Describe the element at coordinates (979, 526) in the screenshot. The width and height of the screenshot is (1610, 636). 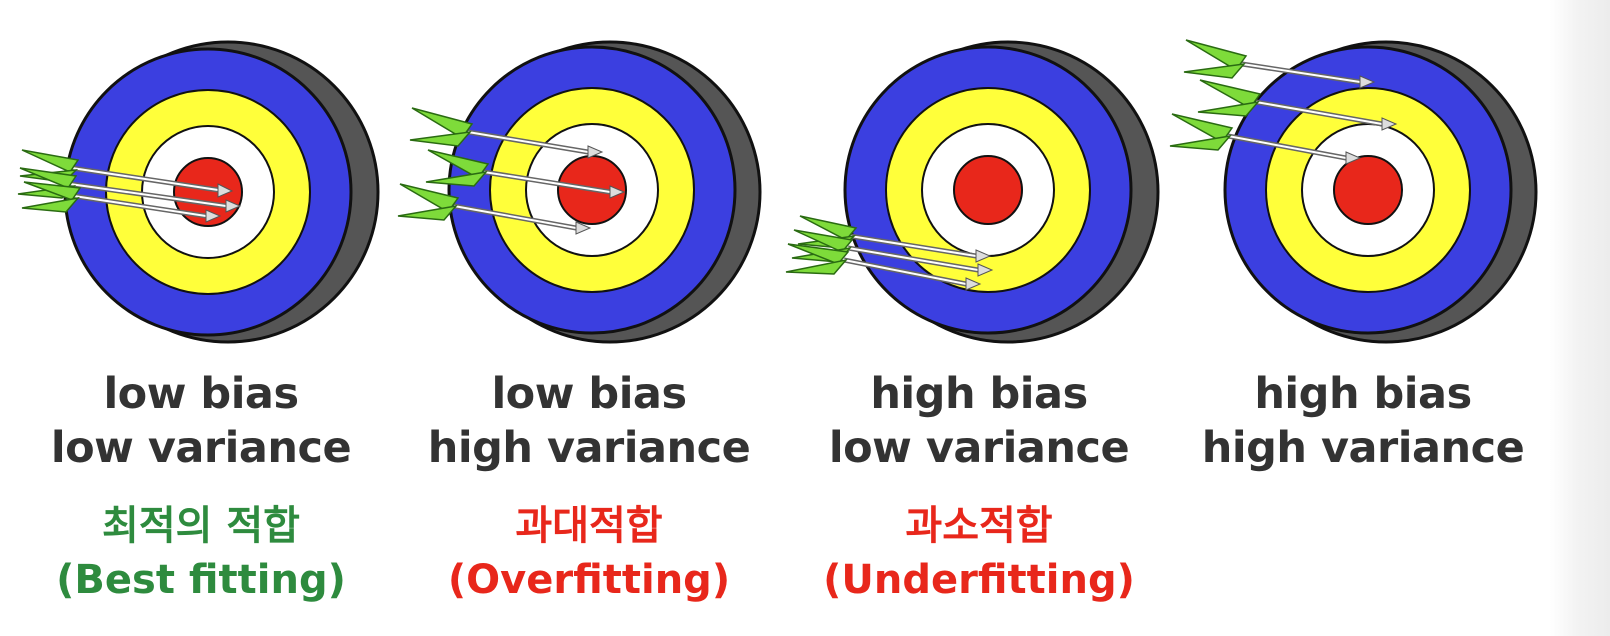
I see `fit-label-korean: 과소적합` at that location.